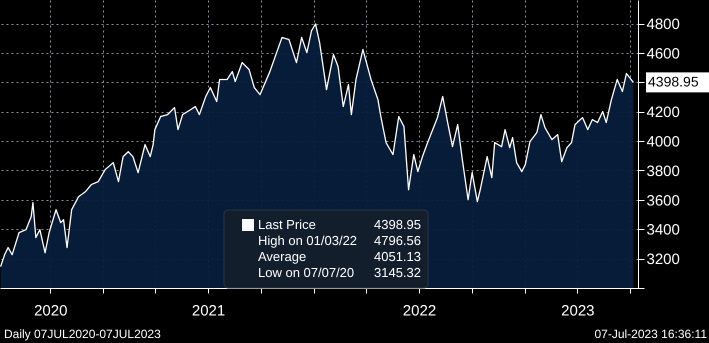 The width and height of the screenshot is (709, 343). Describe the element at coordinates (282, 256) in the screenshot. I see `annotation: Average` at that location.